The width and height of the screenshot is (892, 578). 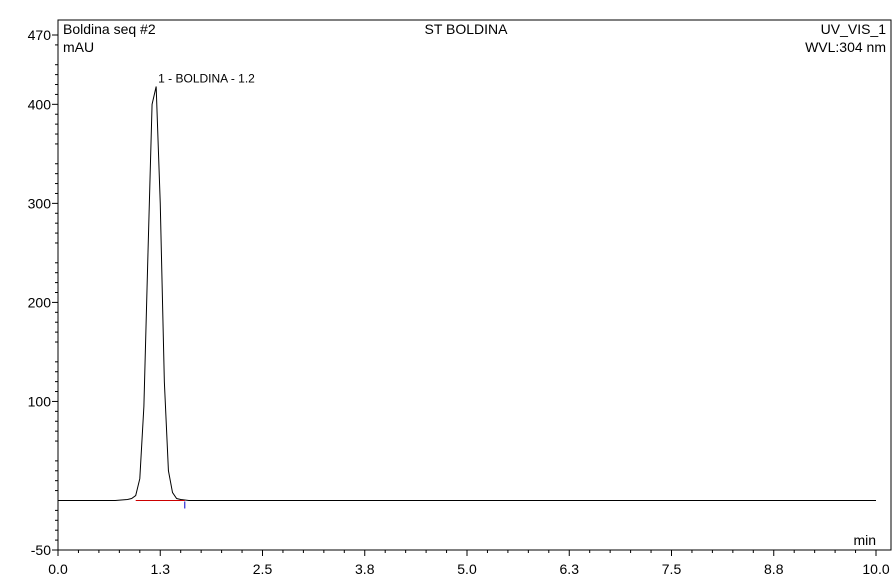 What do you see at coordinates (78, 47) in the screenshot?
I see `y-axis-label: mAU` at bounding box center [78, 47].